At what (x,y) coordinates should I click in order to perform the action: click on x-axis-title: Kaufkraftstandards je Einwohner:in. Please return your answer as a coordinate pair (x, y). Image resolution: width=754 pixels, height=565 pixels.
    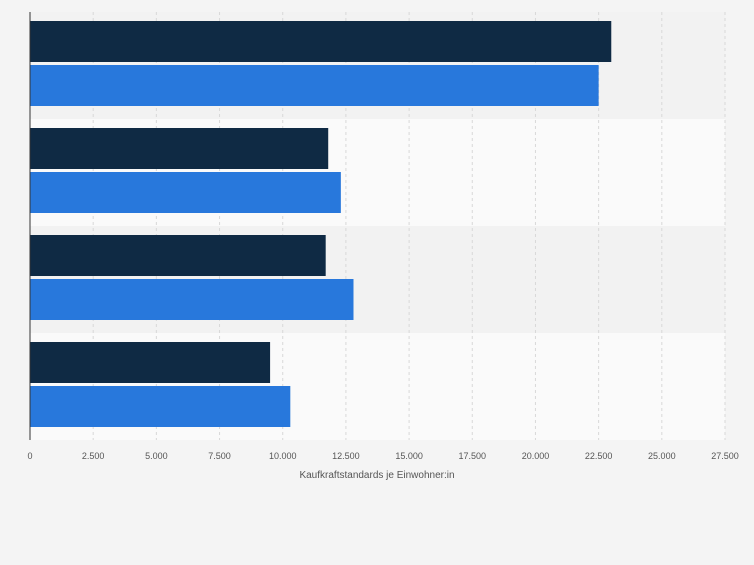
    Looking at the image, I should click on (376, 475).